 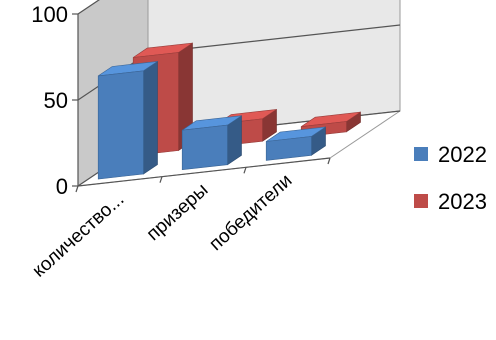 What do you see at coordinates (462, 201) in the screenshot?
I see `legend-label: 2023` at bounding box center [462, 201].